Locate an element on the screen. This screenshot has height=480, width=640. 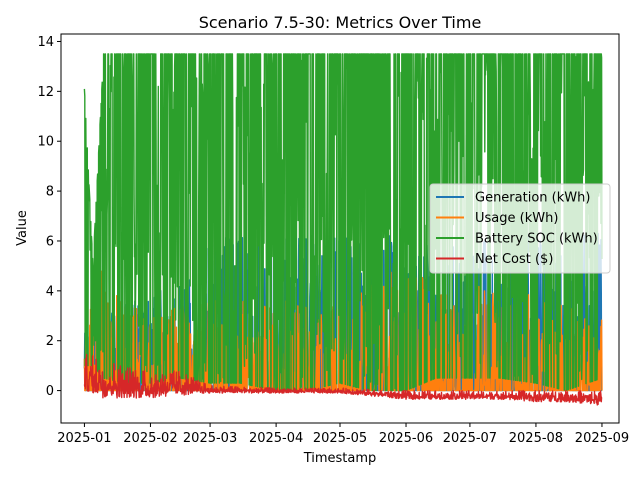
x-tick-label: 2025-07 is located at coordinates (470, 438).